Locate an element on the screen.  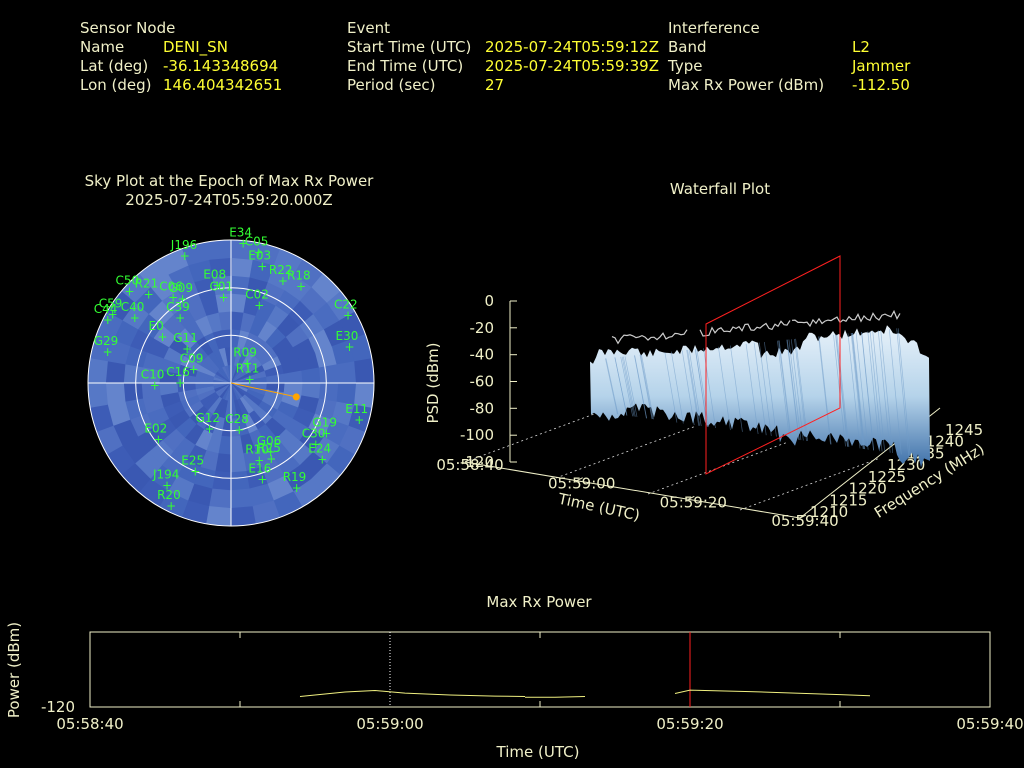
time-tick-label: 05:59:40 is located at coordinates (804, 521).